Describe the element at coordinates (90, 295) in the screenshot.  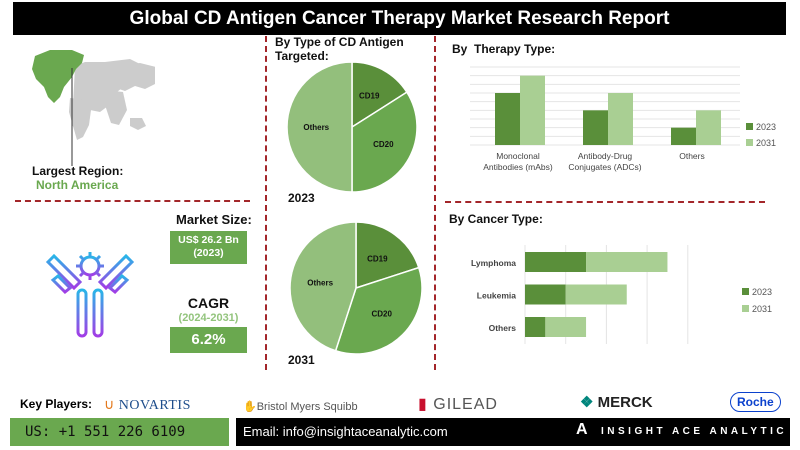
I see `antibody-icon` at that location.